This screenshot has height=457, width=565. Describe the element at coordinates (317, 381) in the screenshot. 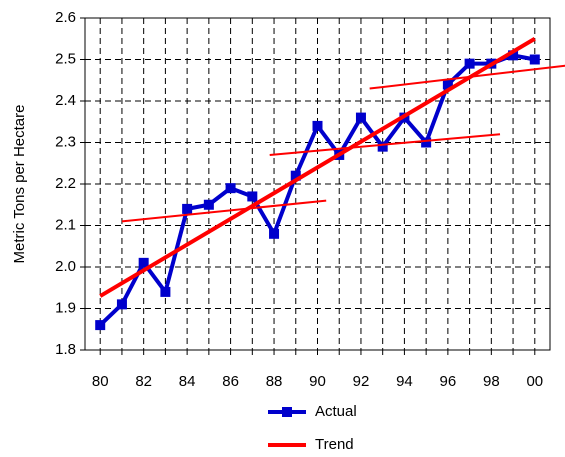

I see `x-tick-label: 90` at that location.